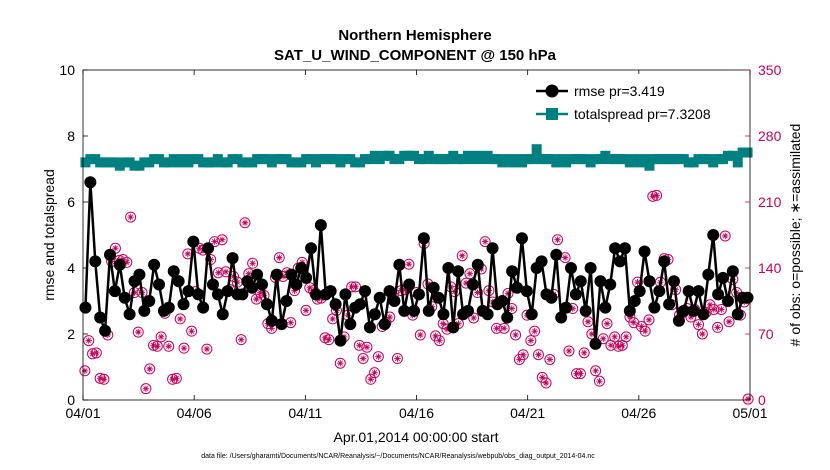  Describe the element at coordinates (415, 437) in the screenshot. I see `x-axis-label: Apr.01,2014 00:00:00 start` at that location.